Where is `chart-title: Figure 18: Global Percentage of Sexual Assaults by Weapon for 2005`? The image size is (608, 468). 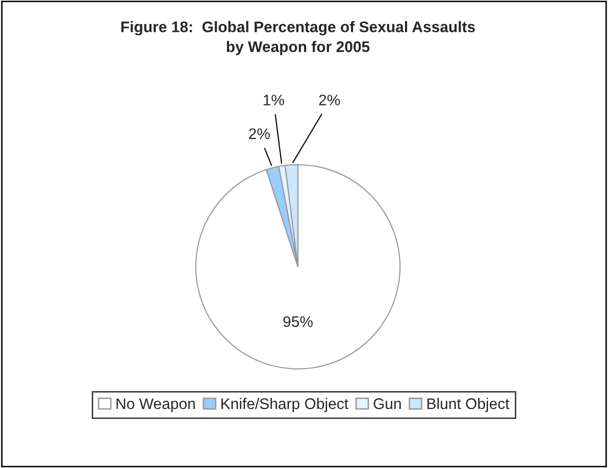 chart-title: Figure 18: Global Percentage of Sexual Assaults by Weapon for 2005 is located at coordinates (298, 38).